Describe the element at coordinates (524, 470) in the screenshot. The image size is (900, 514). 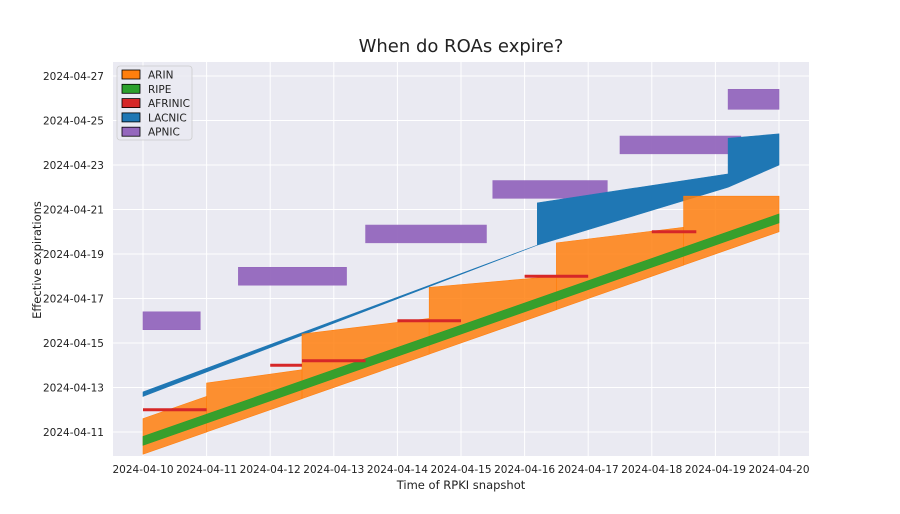
I see `x-tick-label: 2024-04-16` at that location.